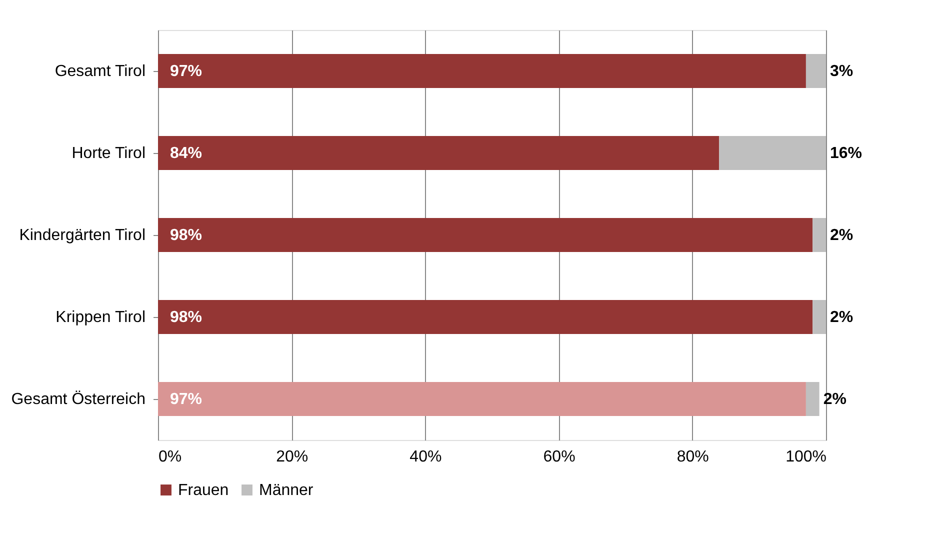 The width and height of the screenshot is (936, 552). I want to click on data-label: 16%, so click(846, 153).